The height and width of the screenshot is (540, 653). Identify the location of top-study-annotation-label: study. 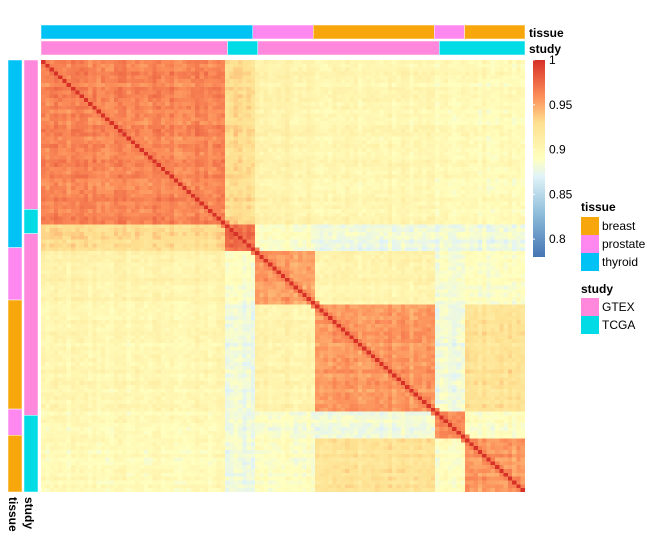
(545, 49).